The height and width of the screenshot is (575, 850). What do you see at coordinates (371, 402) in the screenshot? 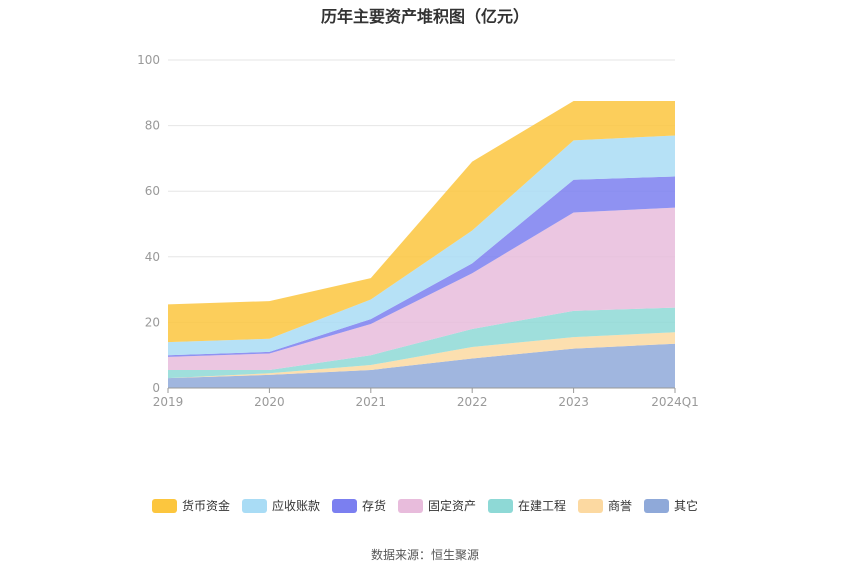
I see `x-tick-label: 2021` at bounding box center [371, 402].